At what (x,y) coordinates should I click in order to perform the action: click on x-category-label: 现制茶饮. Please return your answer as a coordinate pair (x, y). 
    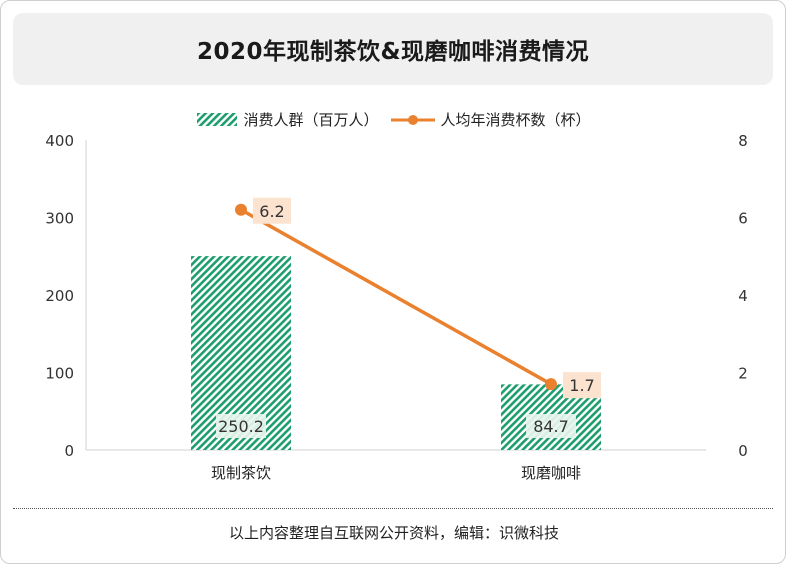
    Looking at the image, I should click on (241, 473).